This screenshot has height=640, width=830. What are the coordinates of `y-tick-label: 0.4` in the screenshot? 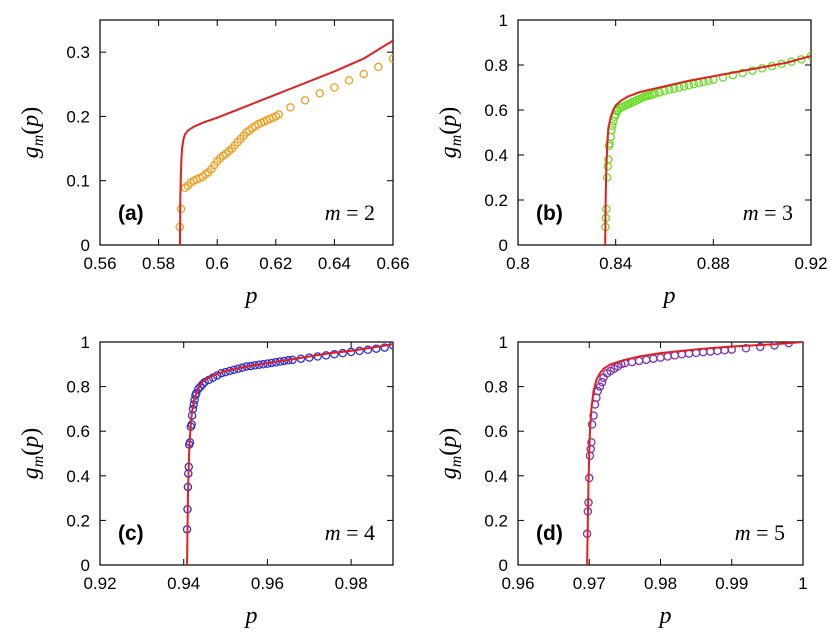 It's located at (78, 476).